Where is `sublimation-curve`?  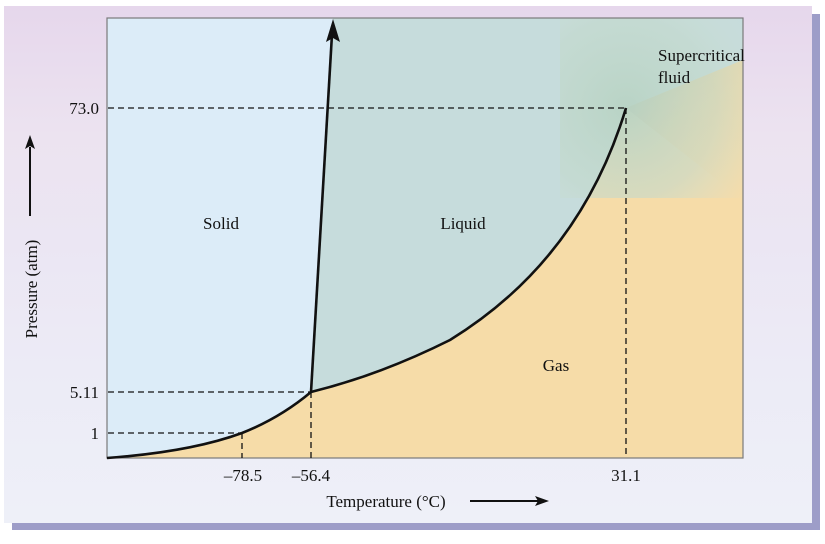 sublimation-curve is located at coordinates (209, 425).